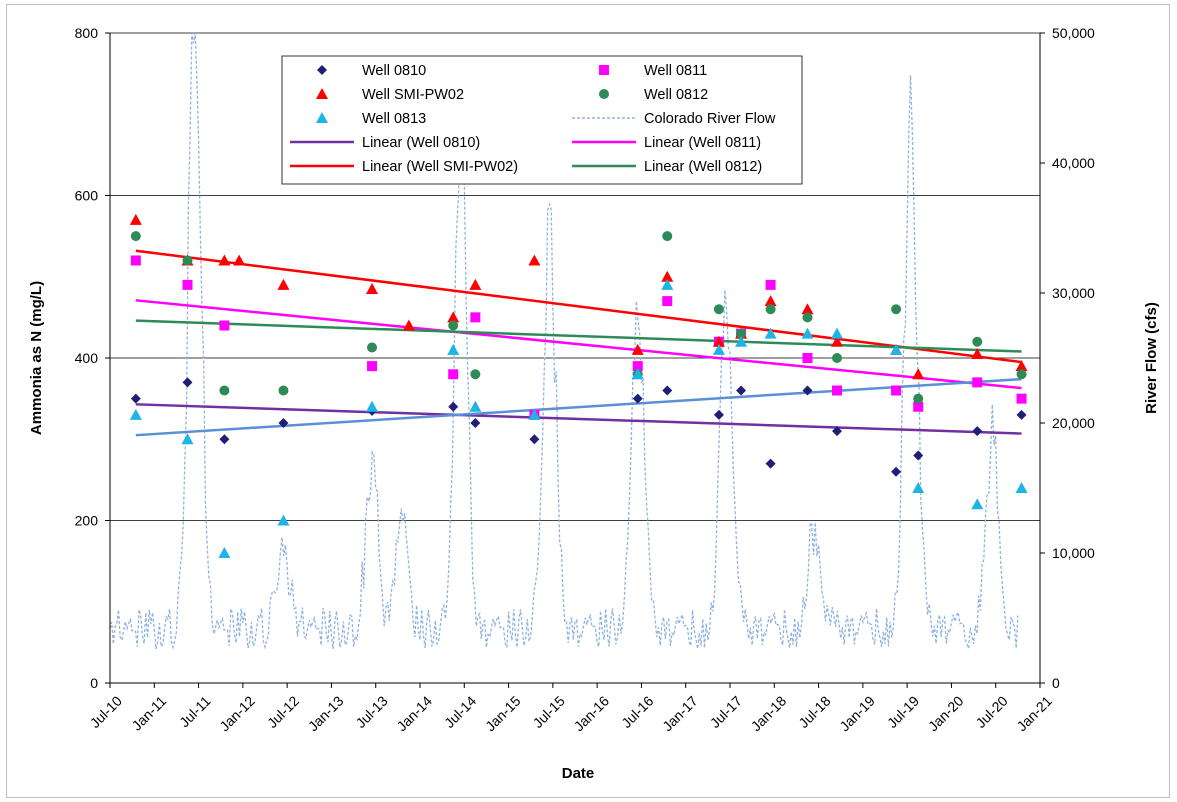  Describe the element at coordinates (1151, 358) in the screenshot. I see `y2-axis-title: River Flow (cfs)` at that location.